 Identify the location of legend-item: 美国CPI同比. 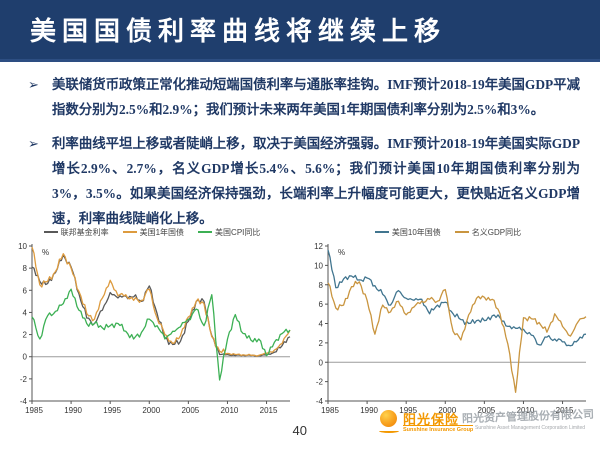
(229, 232).